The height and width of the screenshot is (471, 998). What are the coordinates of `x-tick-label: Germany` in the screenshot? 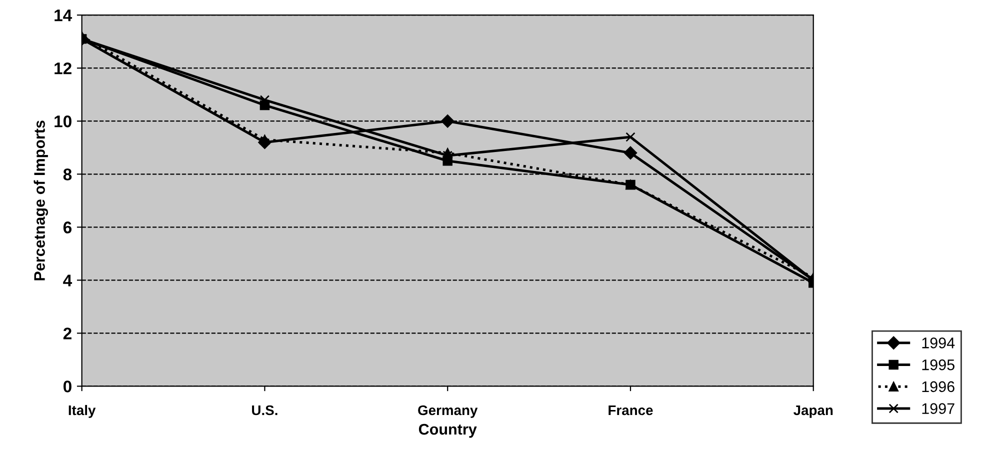 It's located at (448, 411).